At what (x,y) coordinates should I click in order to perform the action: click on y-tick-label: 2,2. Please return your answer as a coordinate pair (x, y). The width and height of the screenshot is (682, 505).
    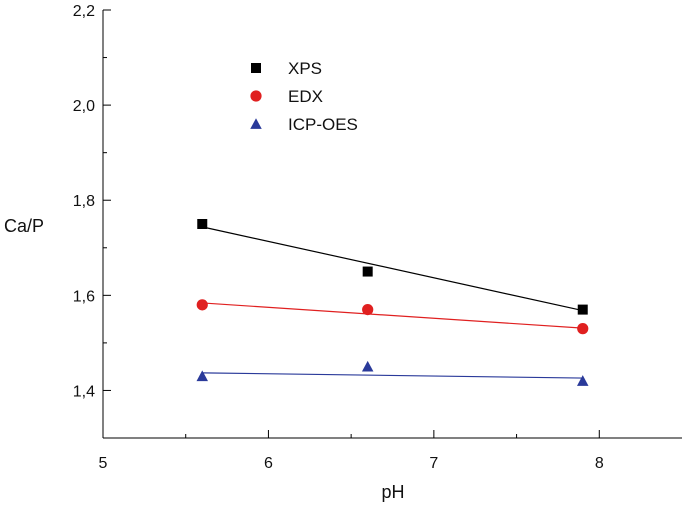
    Looking at the image, I should click on (84, 11).